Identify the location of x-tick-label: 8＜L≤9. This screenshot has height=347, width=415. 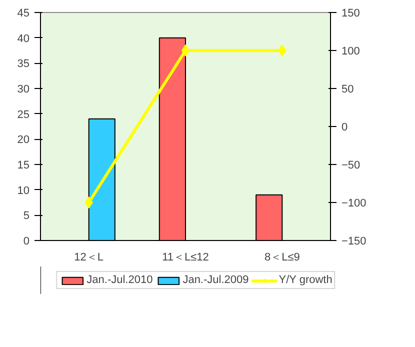
(282, 258).